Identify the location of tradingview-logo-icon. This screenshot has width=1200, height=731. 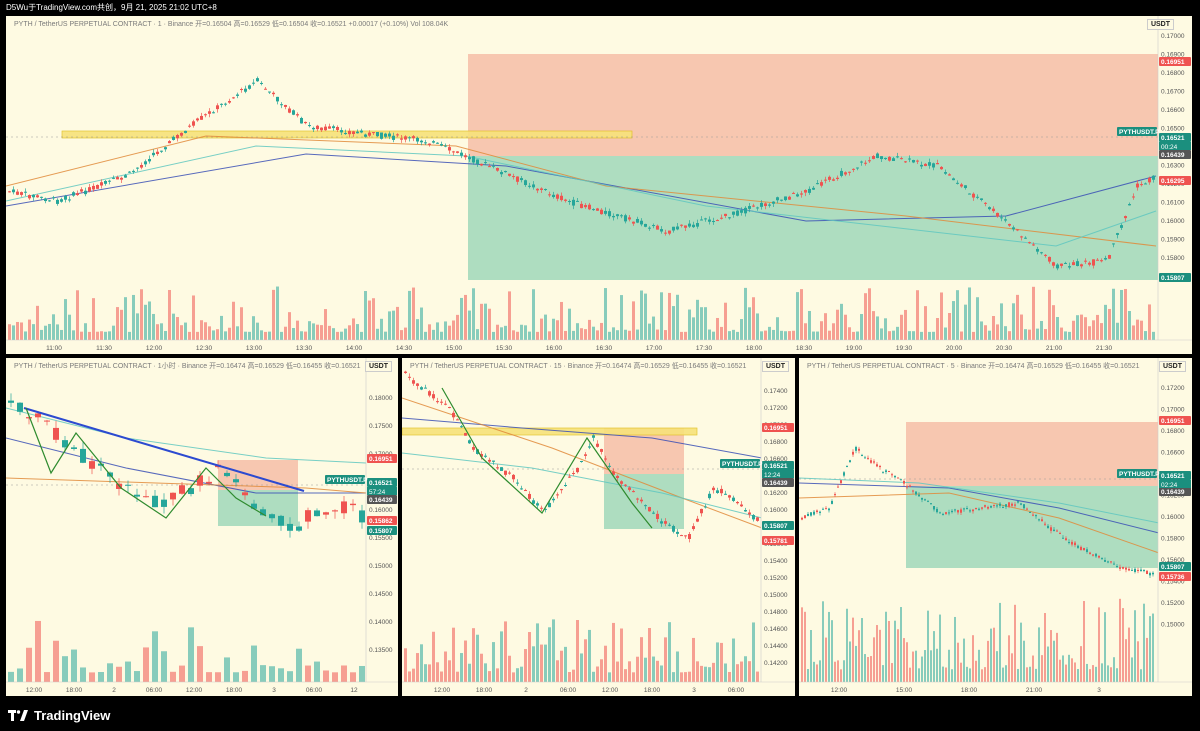
(18, 715).